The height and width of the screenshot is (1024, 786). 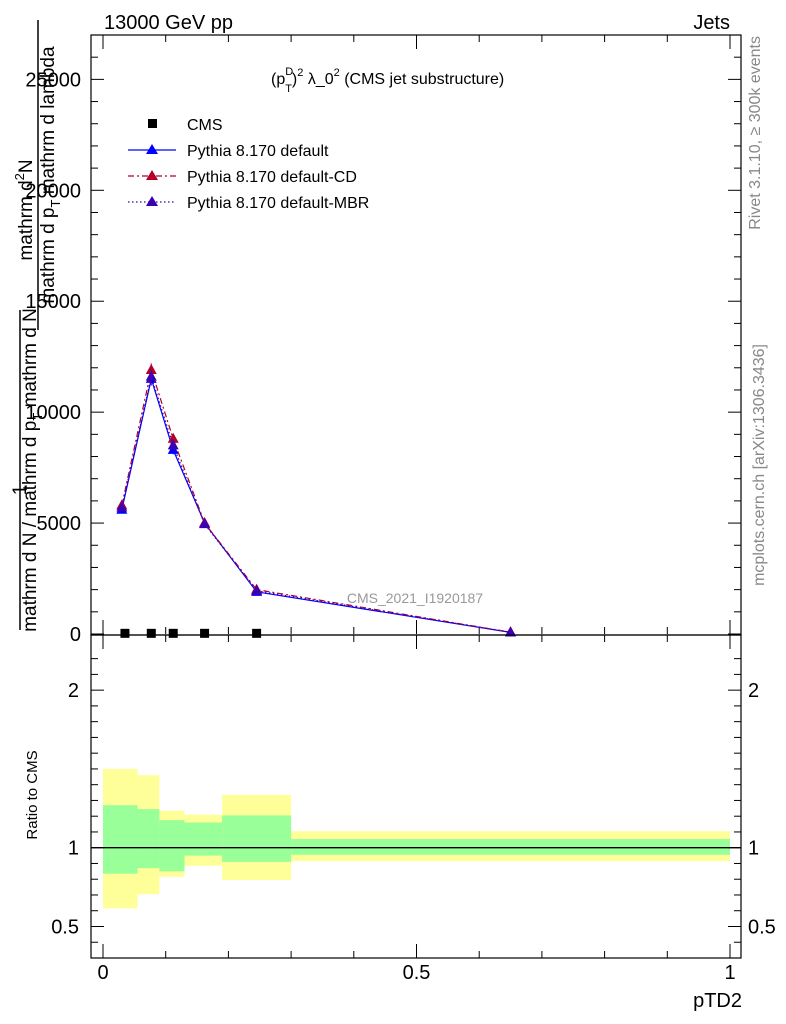 What do you see at coordinates (168, 23) in the screenshot?
I see `energy-label: 13000 GeV pp` at bounding box center [168, 23].